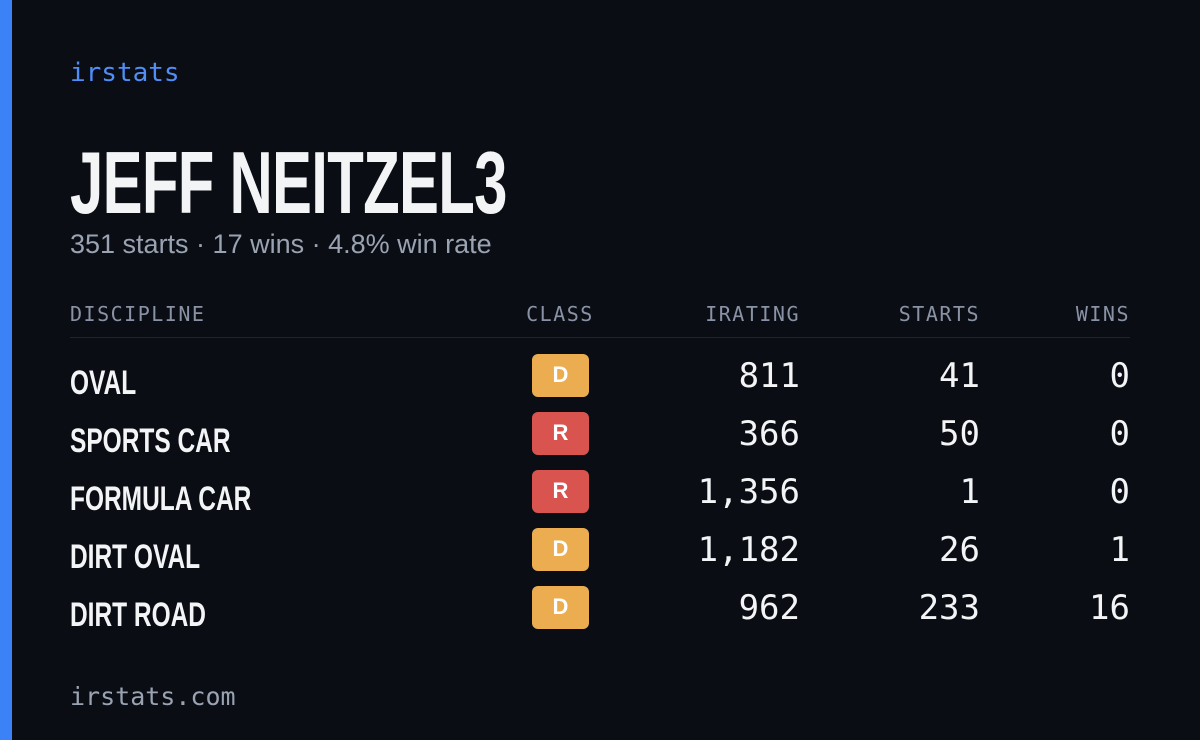 The width and height of the screenshot is (1200, 740). Describe the element at coordinates (103, 383) in the screenshot. I see `discipline: OVAL` at that location.